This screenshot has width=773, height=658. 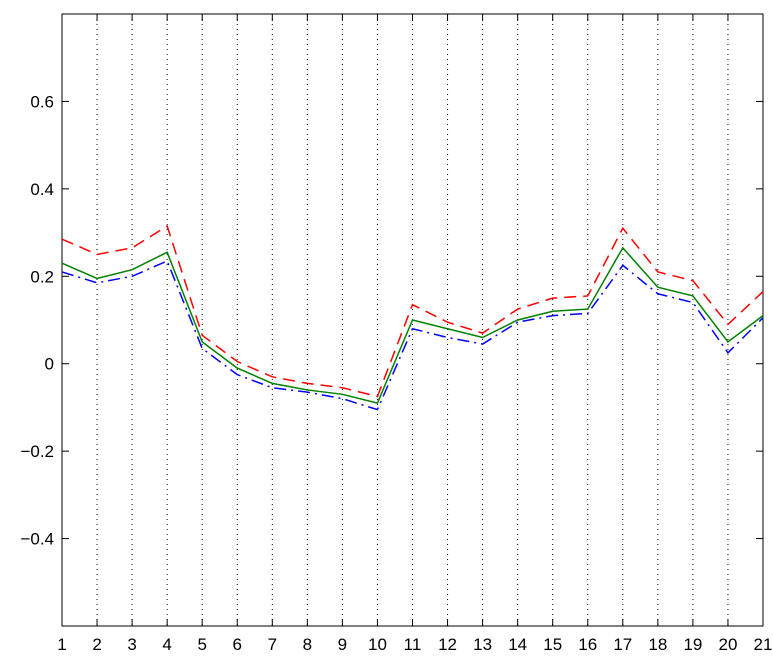 I want to click on x-tick-label: 5, so click(x=201, y=644).